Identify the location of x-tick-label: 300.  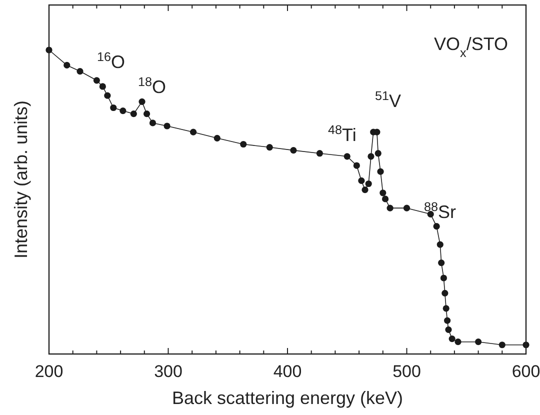
(168, 371).